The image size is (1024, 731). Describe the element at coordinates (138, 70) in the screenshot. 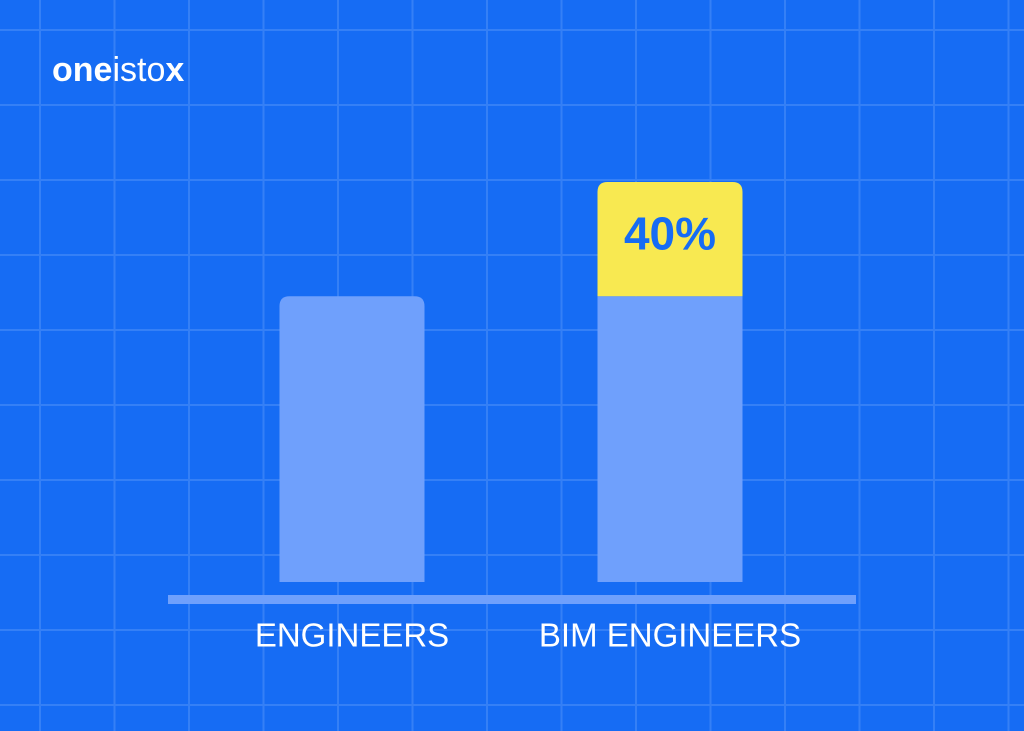

I see `logo-part: isto` at that location.